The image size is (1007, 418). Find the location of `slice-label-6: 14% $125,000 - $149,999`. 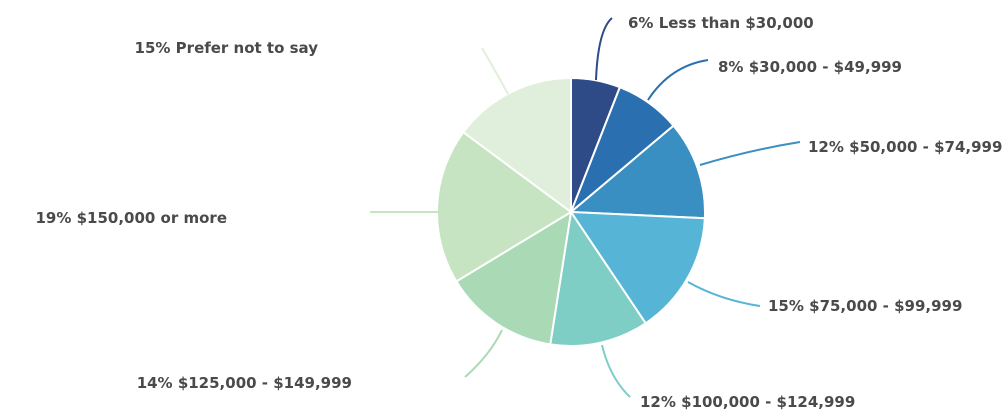

slice-label-6: 14% $125,000 - $149,999 is located at coordinates (244, 383).